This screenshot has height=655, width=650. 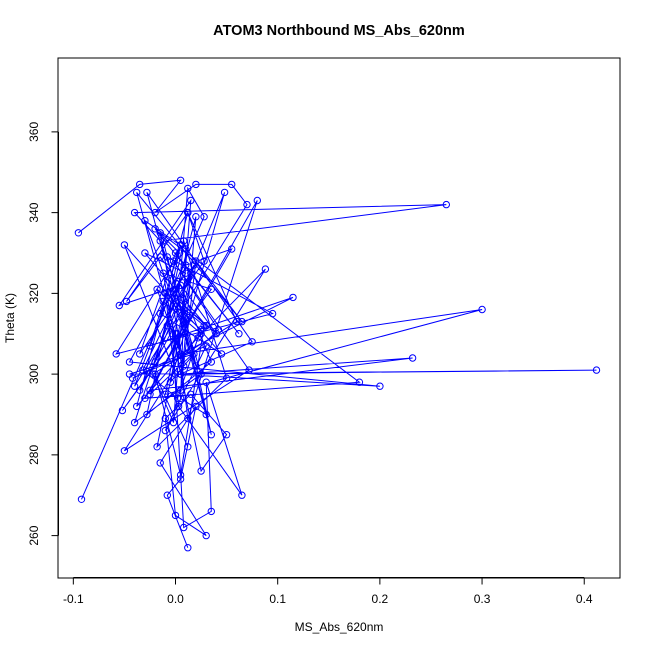 What do you see at coordinates (198, 420) in the screenshot?
I see `series-line` at bounding box center [198, 420].